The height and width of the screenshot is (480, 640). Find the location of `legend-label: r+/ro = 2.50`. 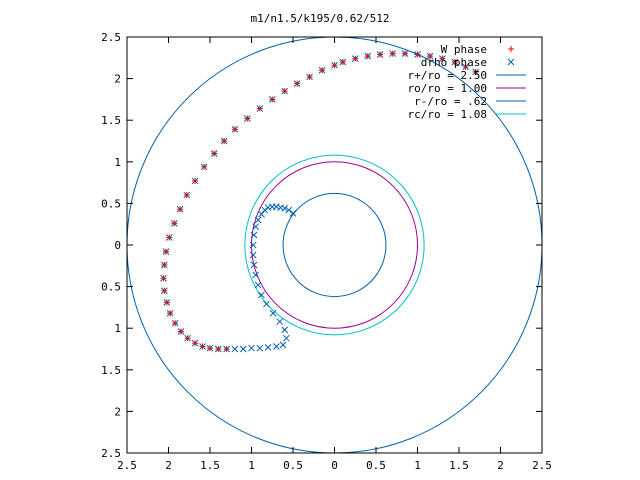

legend-label: r+/ro = 2.50 is located at coordinates (447, 75).